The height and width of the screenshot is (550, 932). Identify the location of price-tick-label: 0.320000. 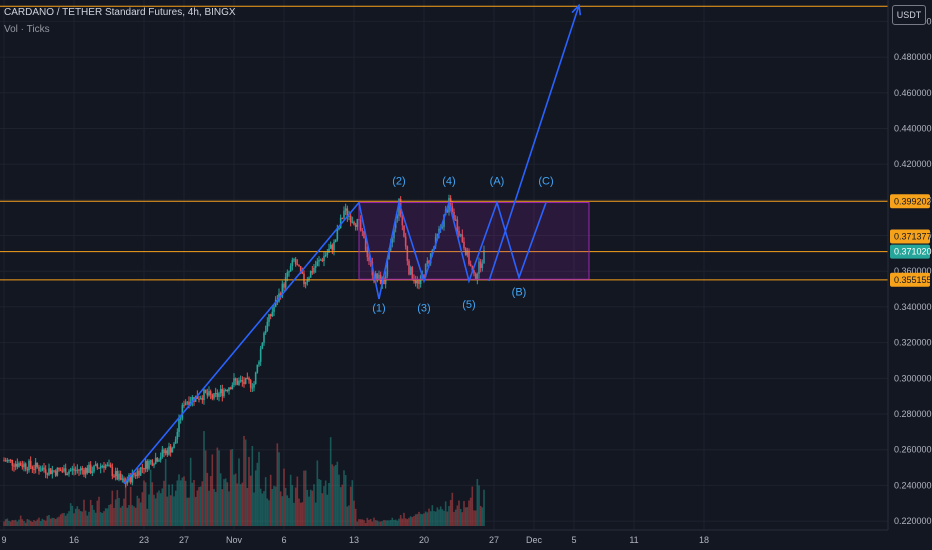
(913, 343).